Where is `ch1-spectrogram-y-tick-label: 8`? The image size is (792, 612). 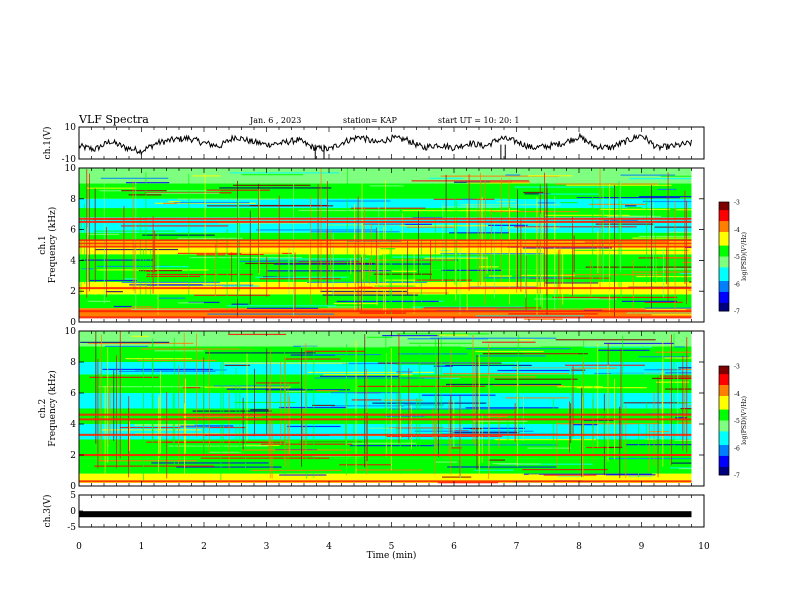 ch1-spectrogram-y-tick-label: 8 is located at coordinates (73, 200).